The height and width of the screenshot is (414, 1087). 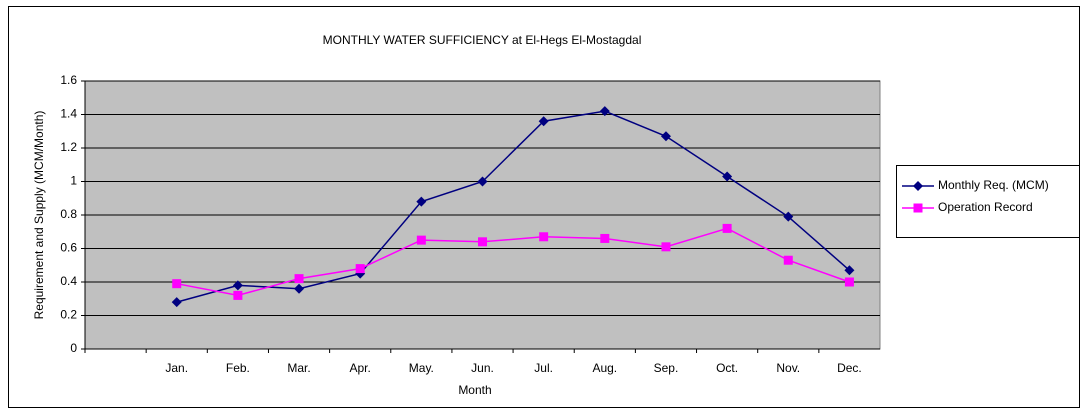 I want to click on y-tick-label: 0.4, so click(x=68, y=281).